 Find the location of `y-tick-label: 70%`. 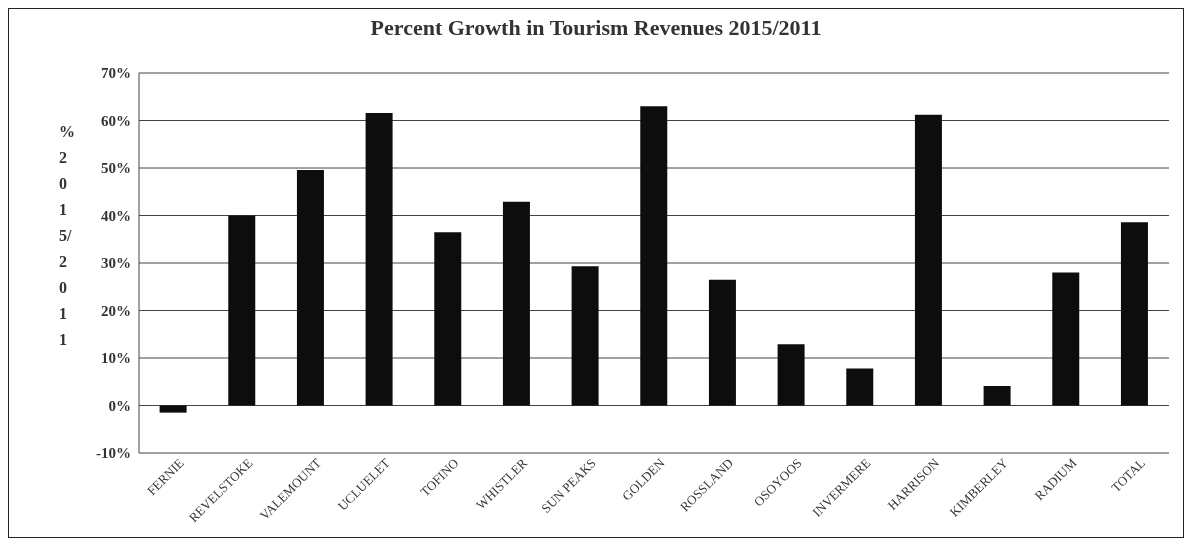

y-tick-label: 70% is located at coordinates (116, 73).